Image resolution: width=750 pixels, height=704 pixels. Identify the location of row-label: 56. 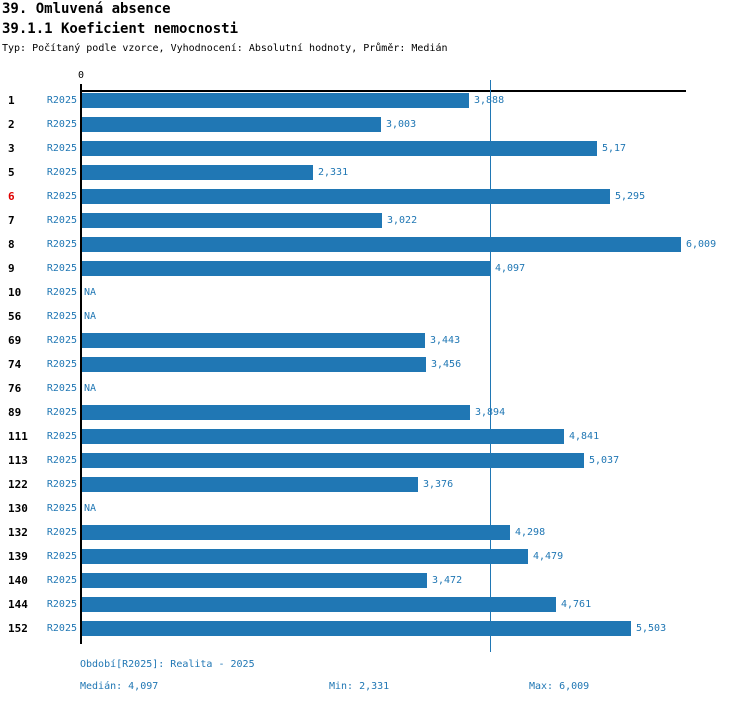
(15, 316).